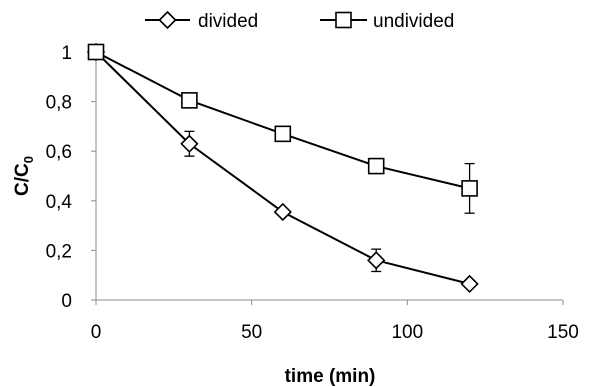 The width and height of the screenshot is (589, 387). What do you see at coordinates (66, 53) in the screenshot?
I see `y-tick-label: 1` at bounding box center [66, 53].